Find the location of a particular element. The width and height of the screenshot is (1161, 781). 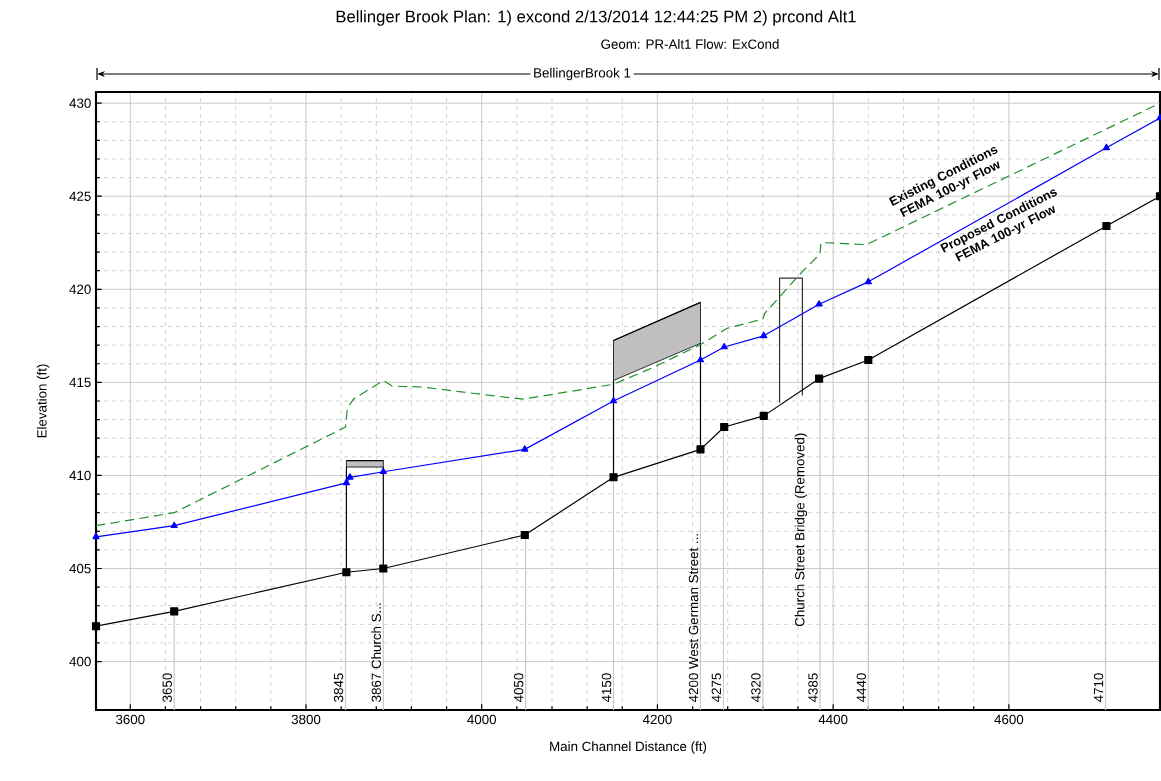

ref-line-label: 3650 is located at coordinates (167, 687).